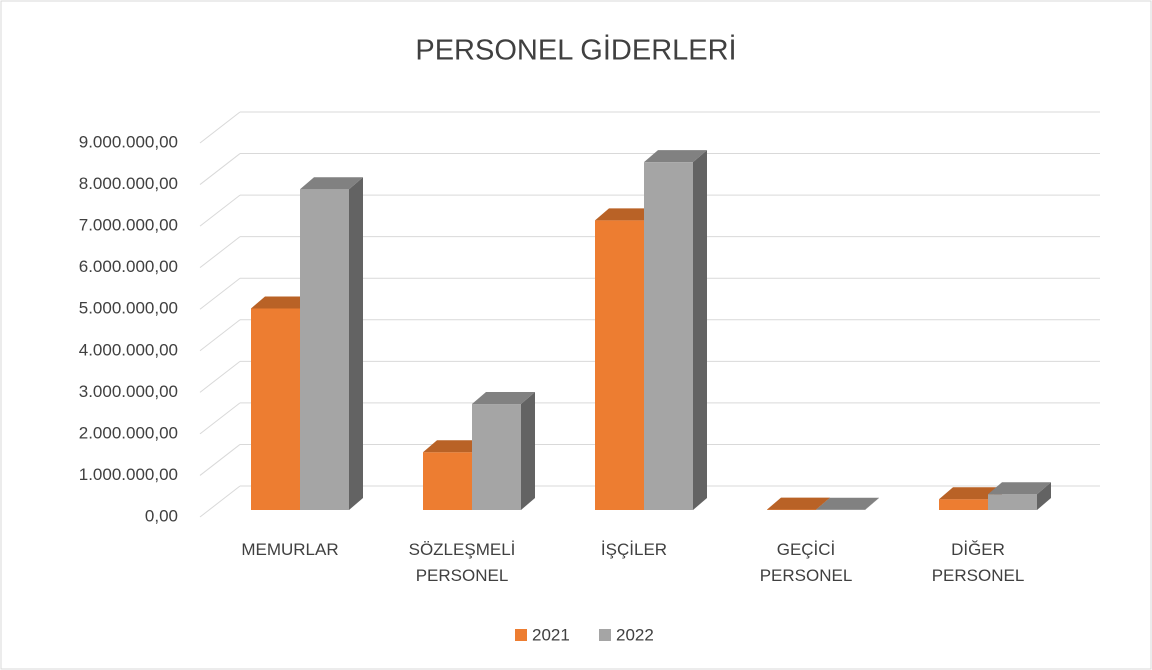 This screenshot has width=1152, height=670. Describe the element at coordinates (128, 432) in the screenshot. I see `y-tick-label: 2.000.000,00` at that location.